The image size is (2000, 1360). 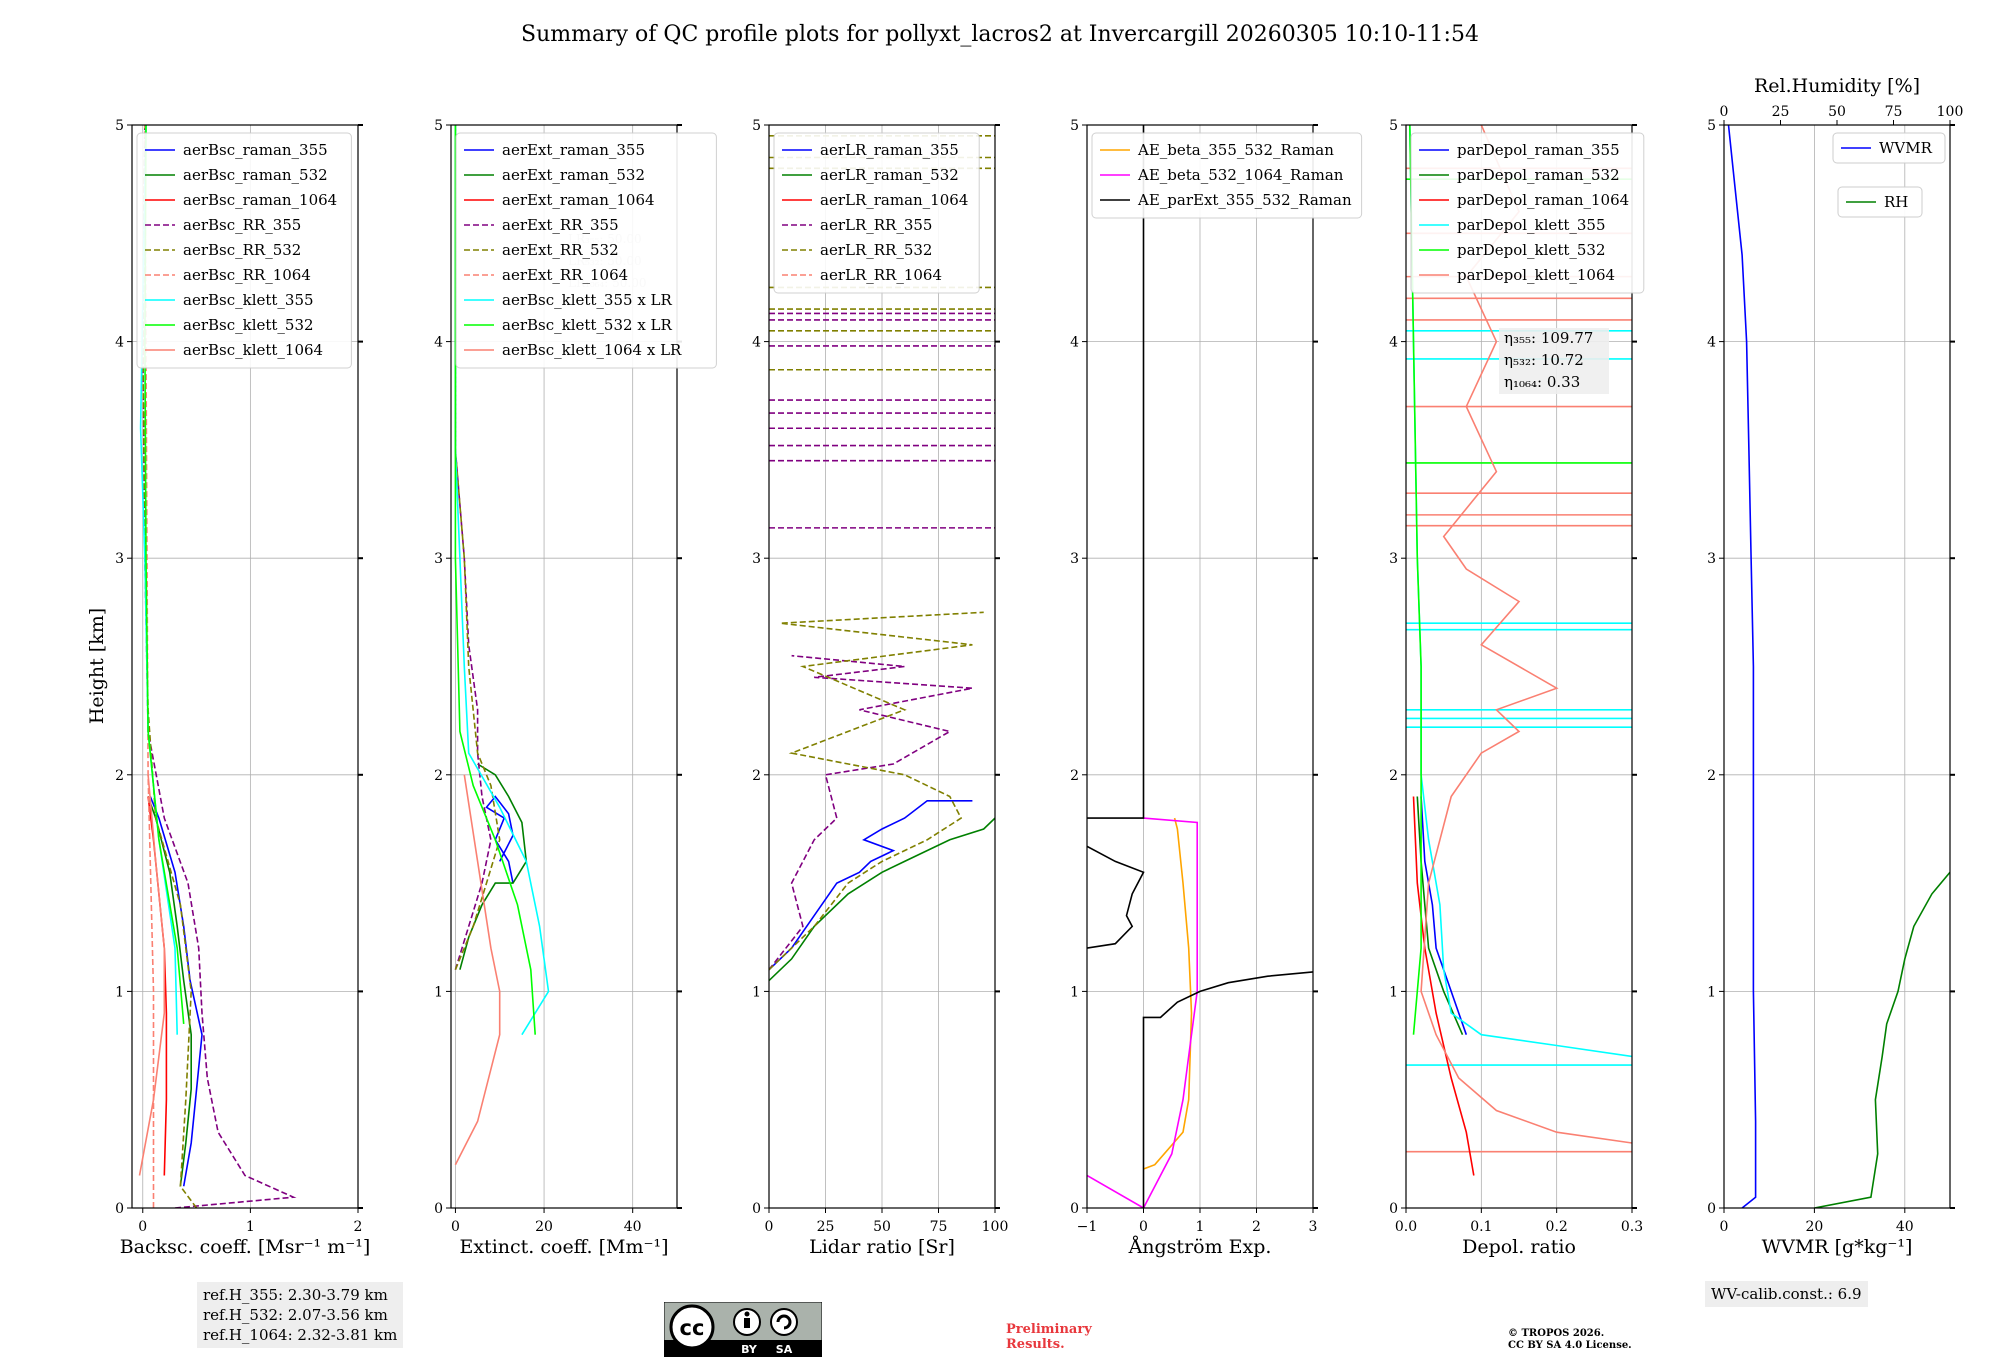 I want to click on annotation-box, so click(x=1554, y=361).